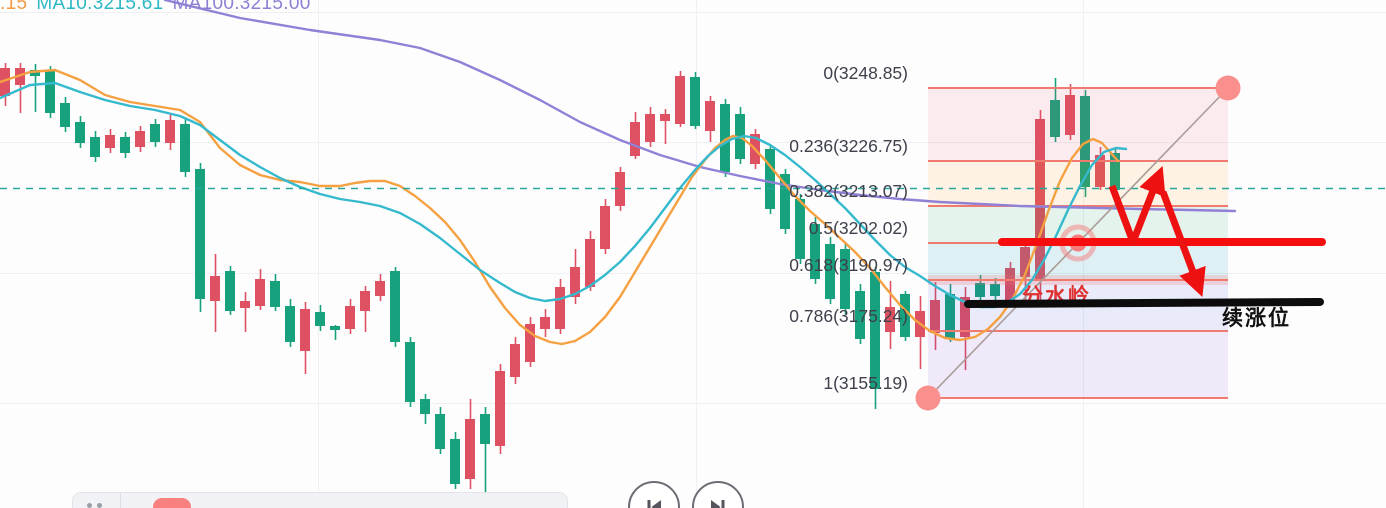 Image resolution: width=1386 pixels, height=508 pixels. Describe the element at coordinates (241, 7) in the screenshot. I see `ma-legend-item: MA100.3215.00` at that location.